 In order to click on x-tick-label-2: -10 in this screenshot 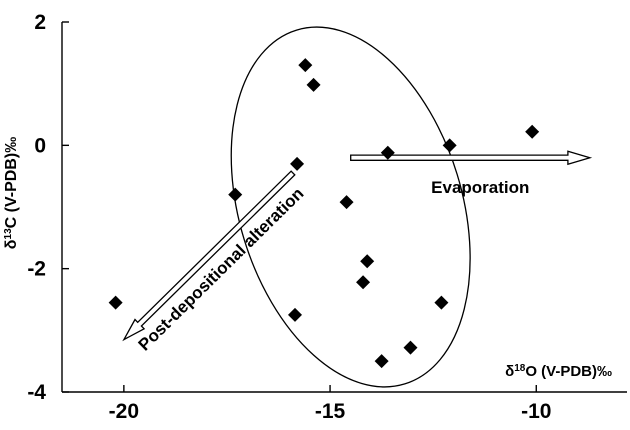, I will do `click(536, 411)`.